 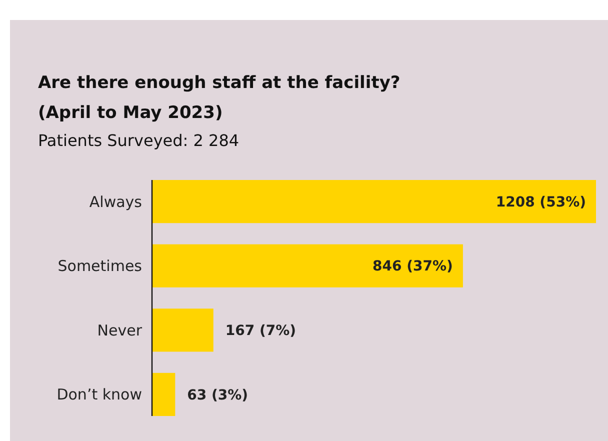 I want to click on y-tick-label: Sometimes, so click(x=100, y=266).